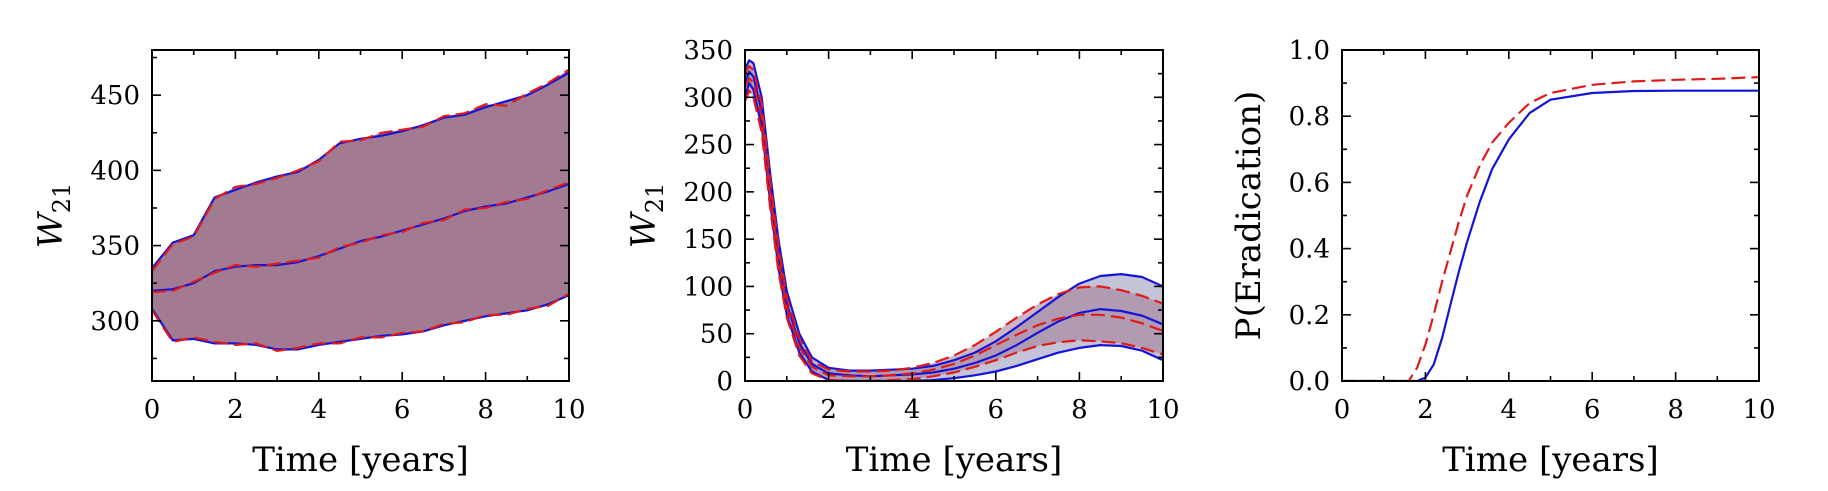 Image resolution: width=1828 pixels, height=491 pixels. What do you see at coordinates (708, 287) in the screenshot?
I see `y-tick-label: 100` at bounding box center [708, 287].